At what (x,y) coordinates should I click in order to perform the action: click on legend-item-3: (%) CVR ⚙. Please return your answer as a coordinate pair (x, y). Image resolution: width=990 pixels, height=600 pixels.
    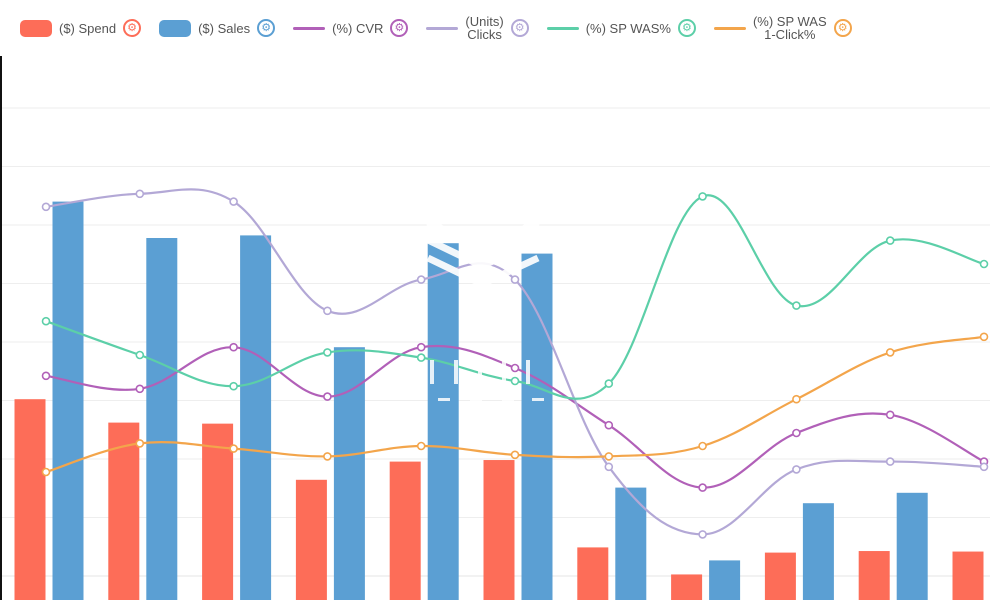
    Looking at the image, I should click on (351, 28).